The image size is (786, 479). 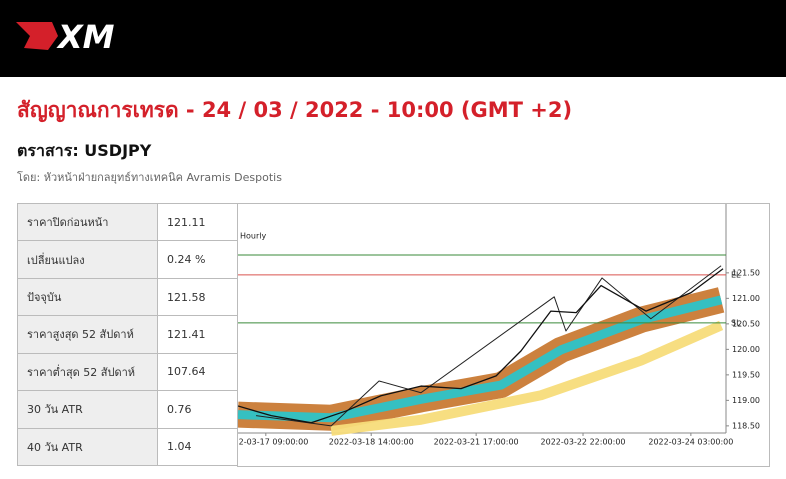 What do you see at coordinates (197, 372) in the screenshot?
I see `value-cell: 107.64` at bounding box center [197, 372].